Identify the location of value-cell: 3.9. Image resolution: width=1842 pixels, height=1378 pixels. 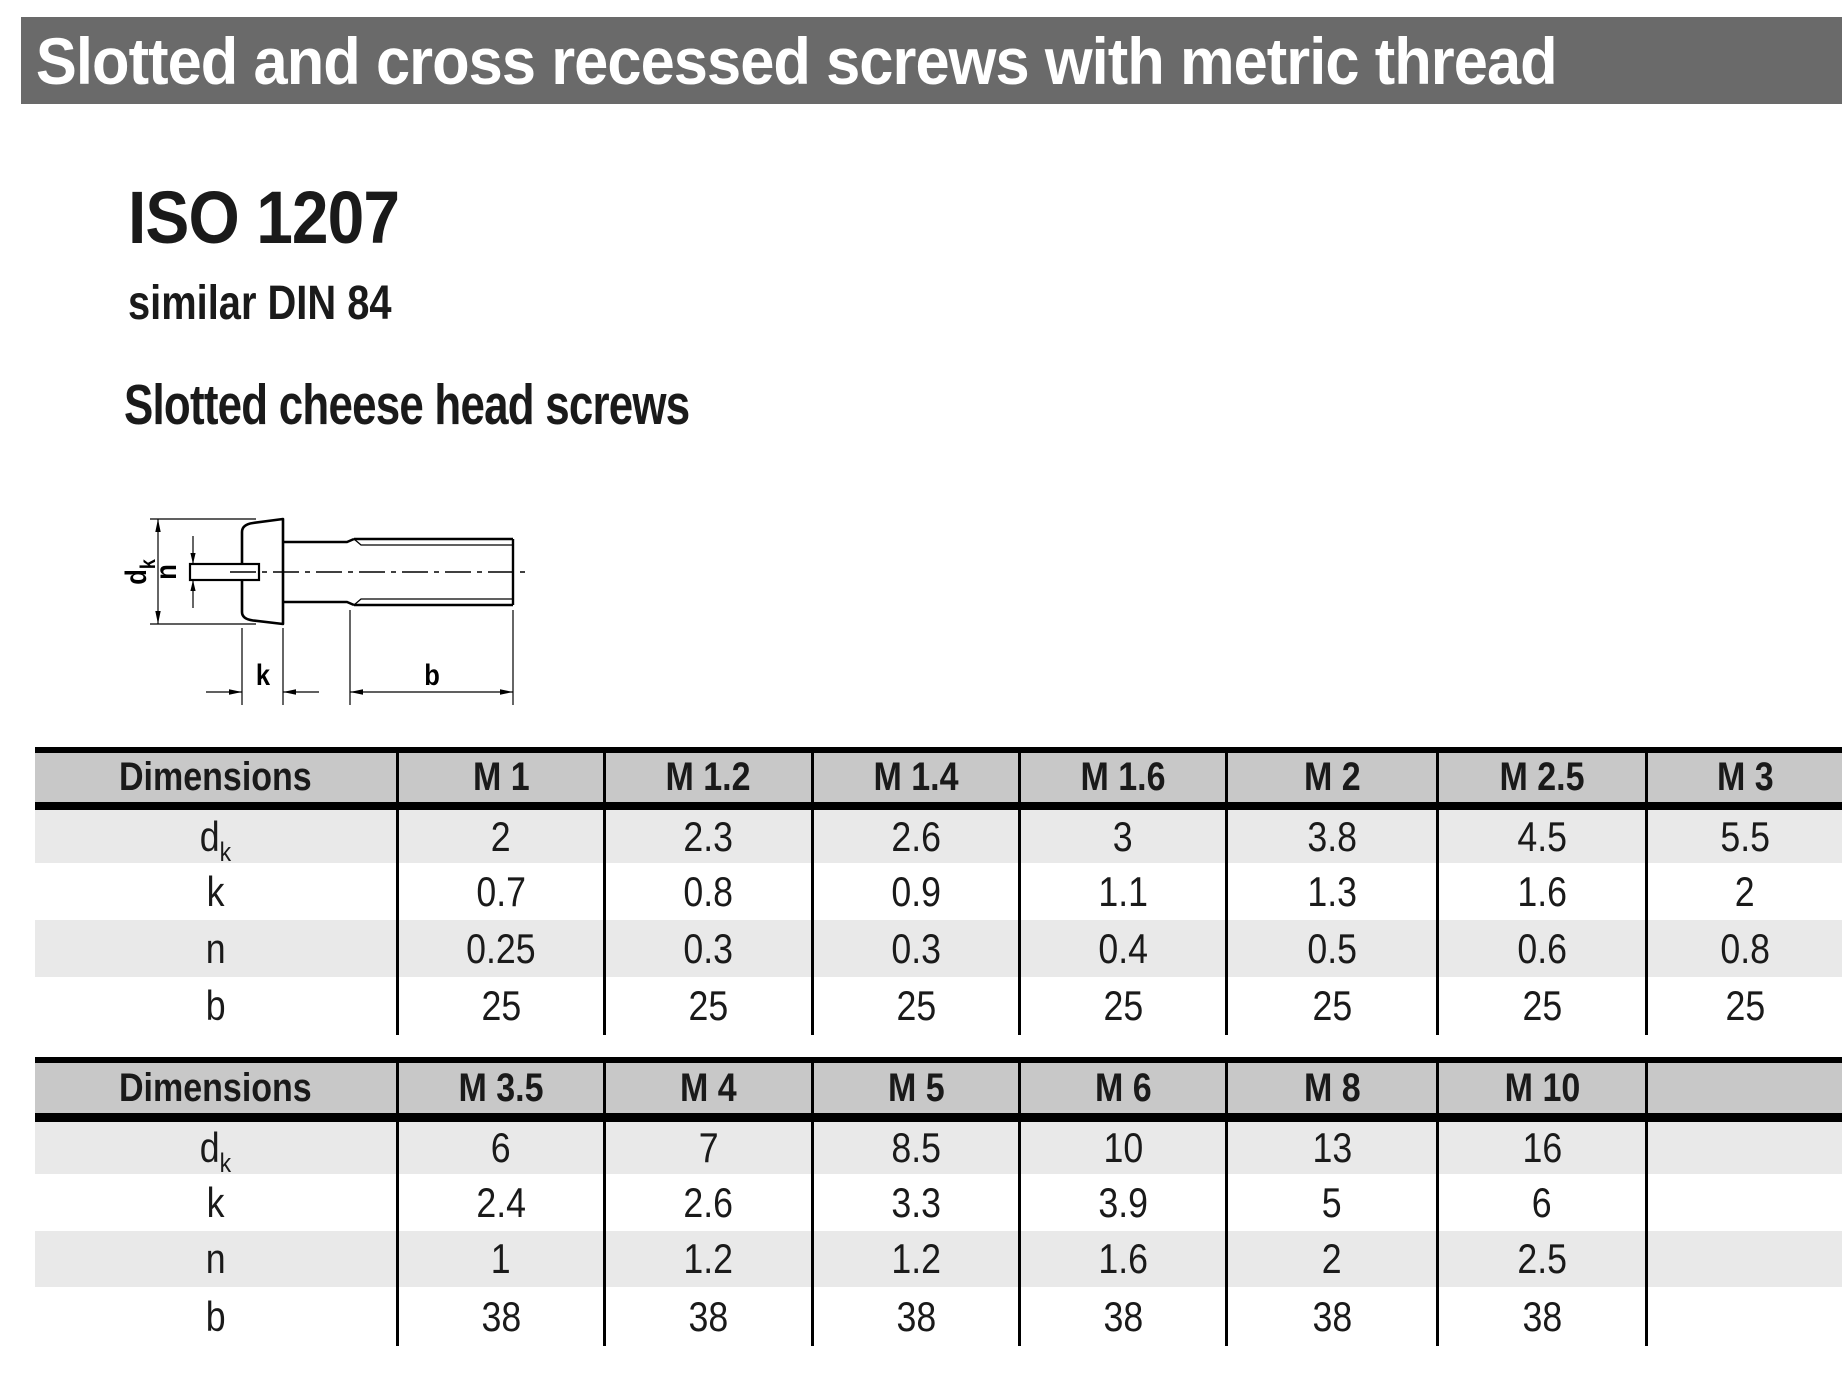
(1121, 1202).